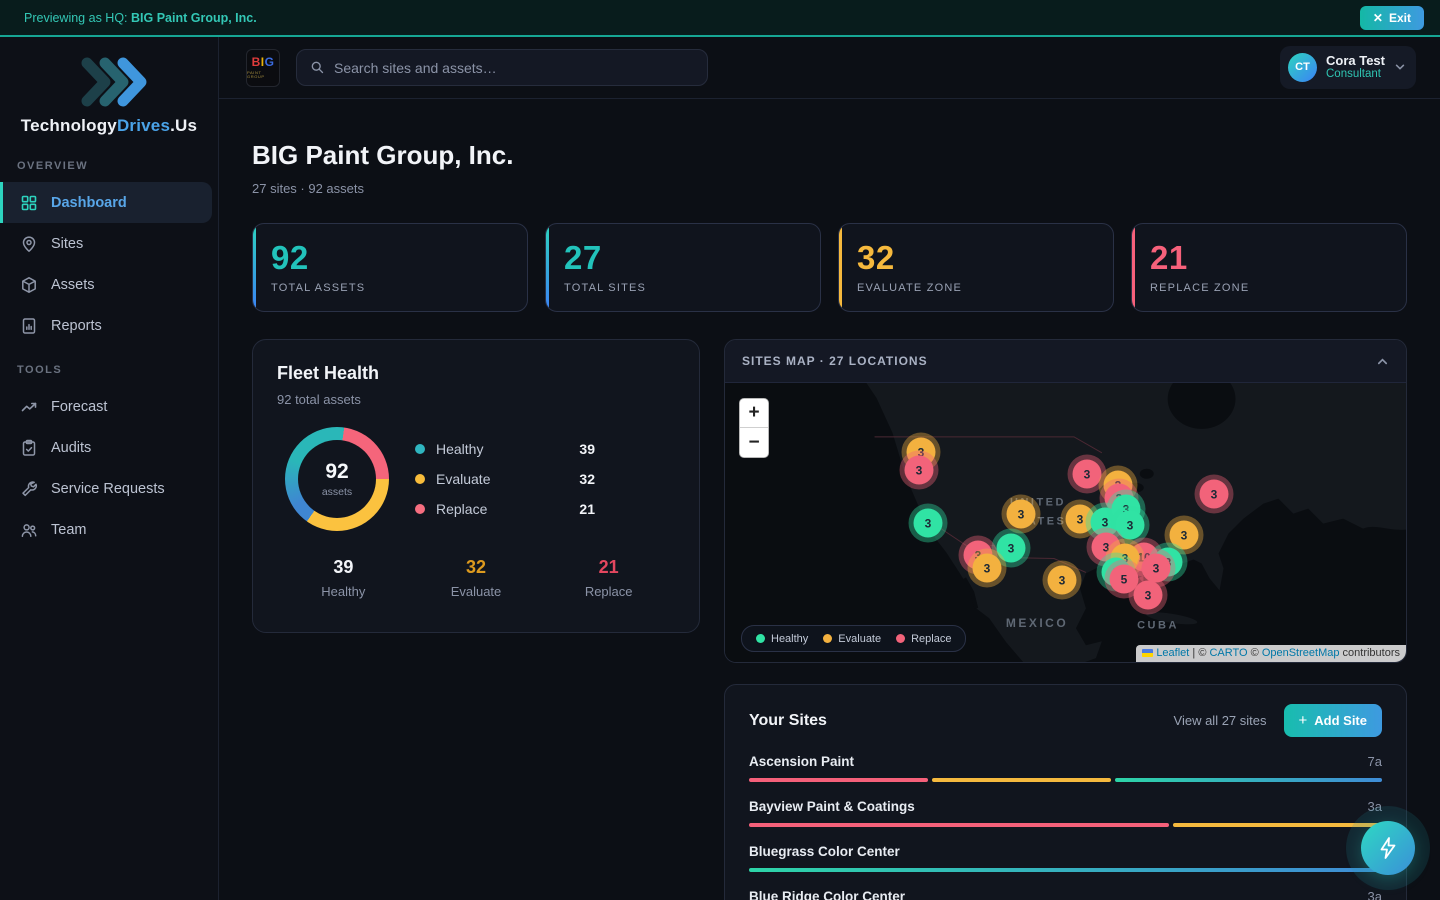  Describe the element at coordinates (1353, 74) in the screenshot. I see `user-role: Consultant` at that location.